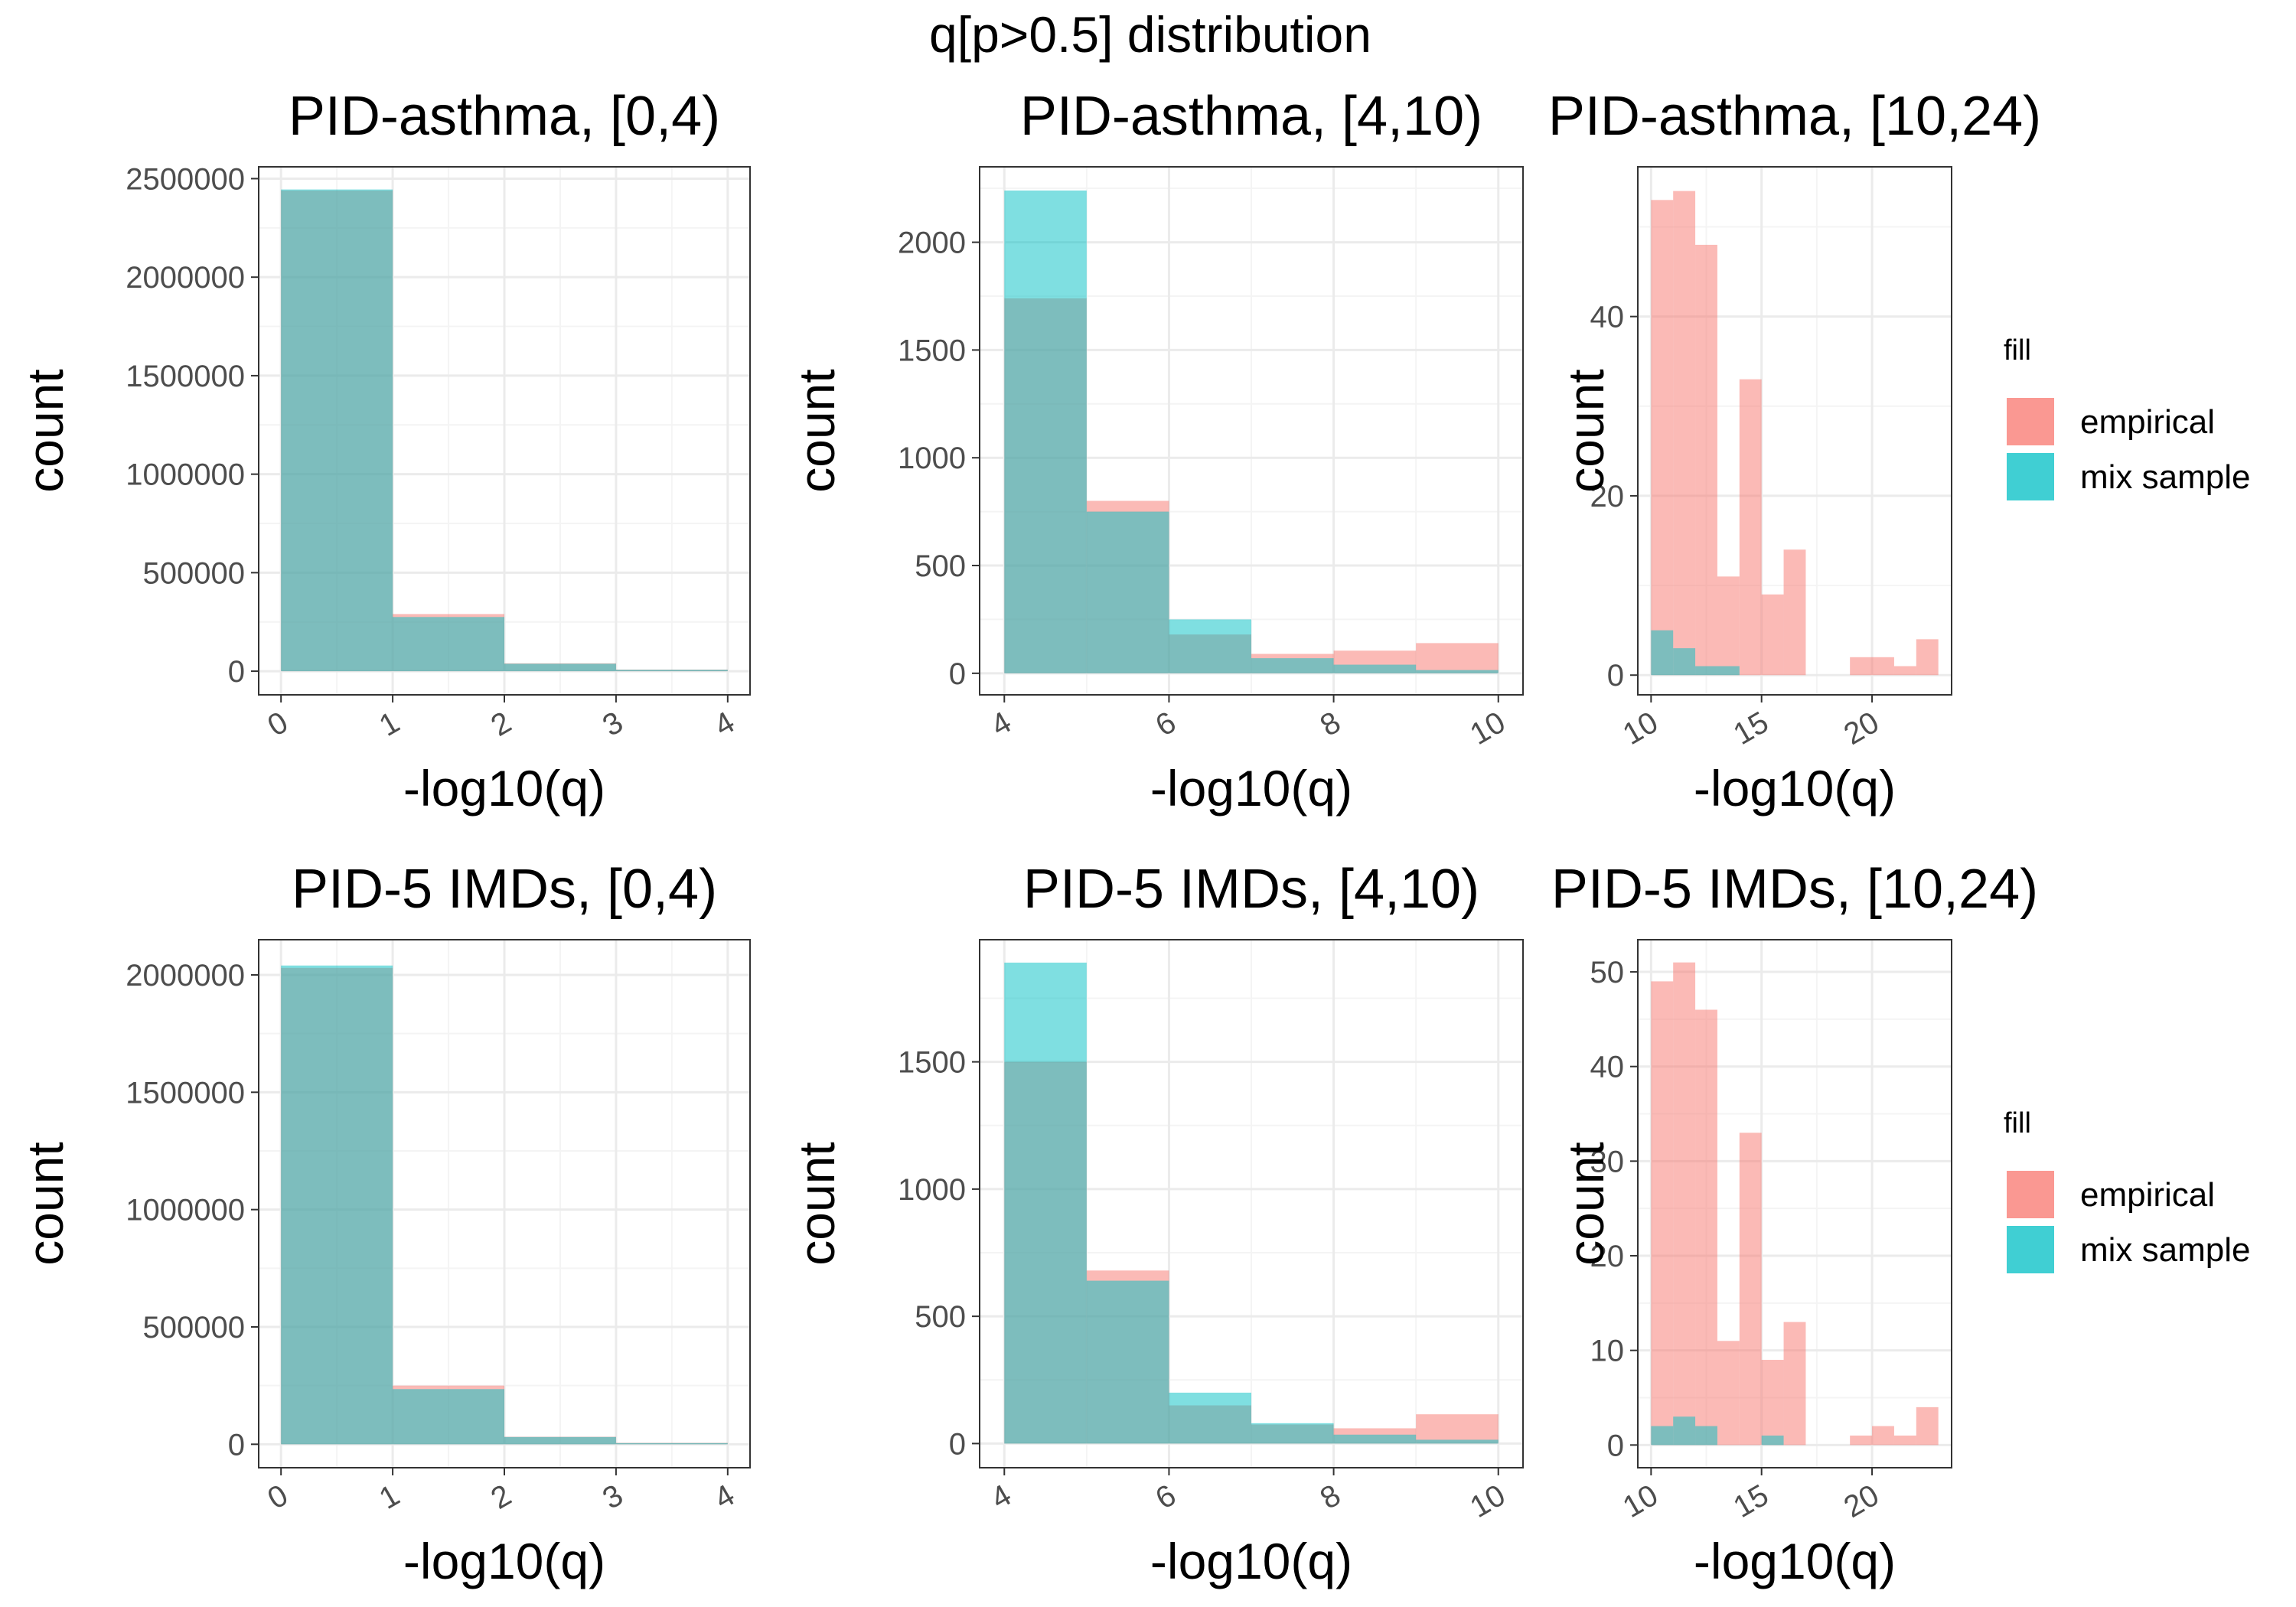 The width and height of the screenshot is (2296, 1607). I want to click on panel-title: PID-asthma, [4,10), so click(1251, 116).